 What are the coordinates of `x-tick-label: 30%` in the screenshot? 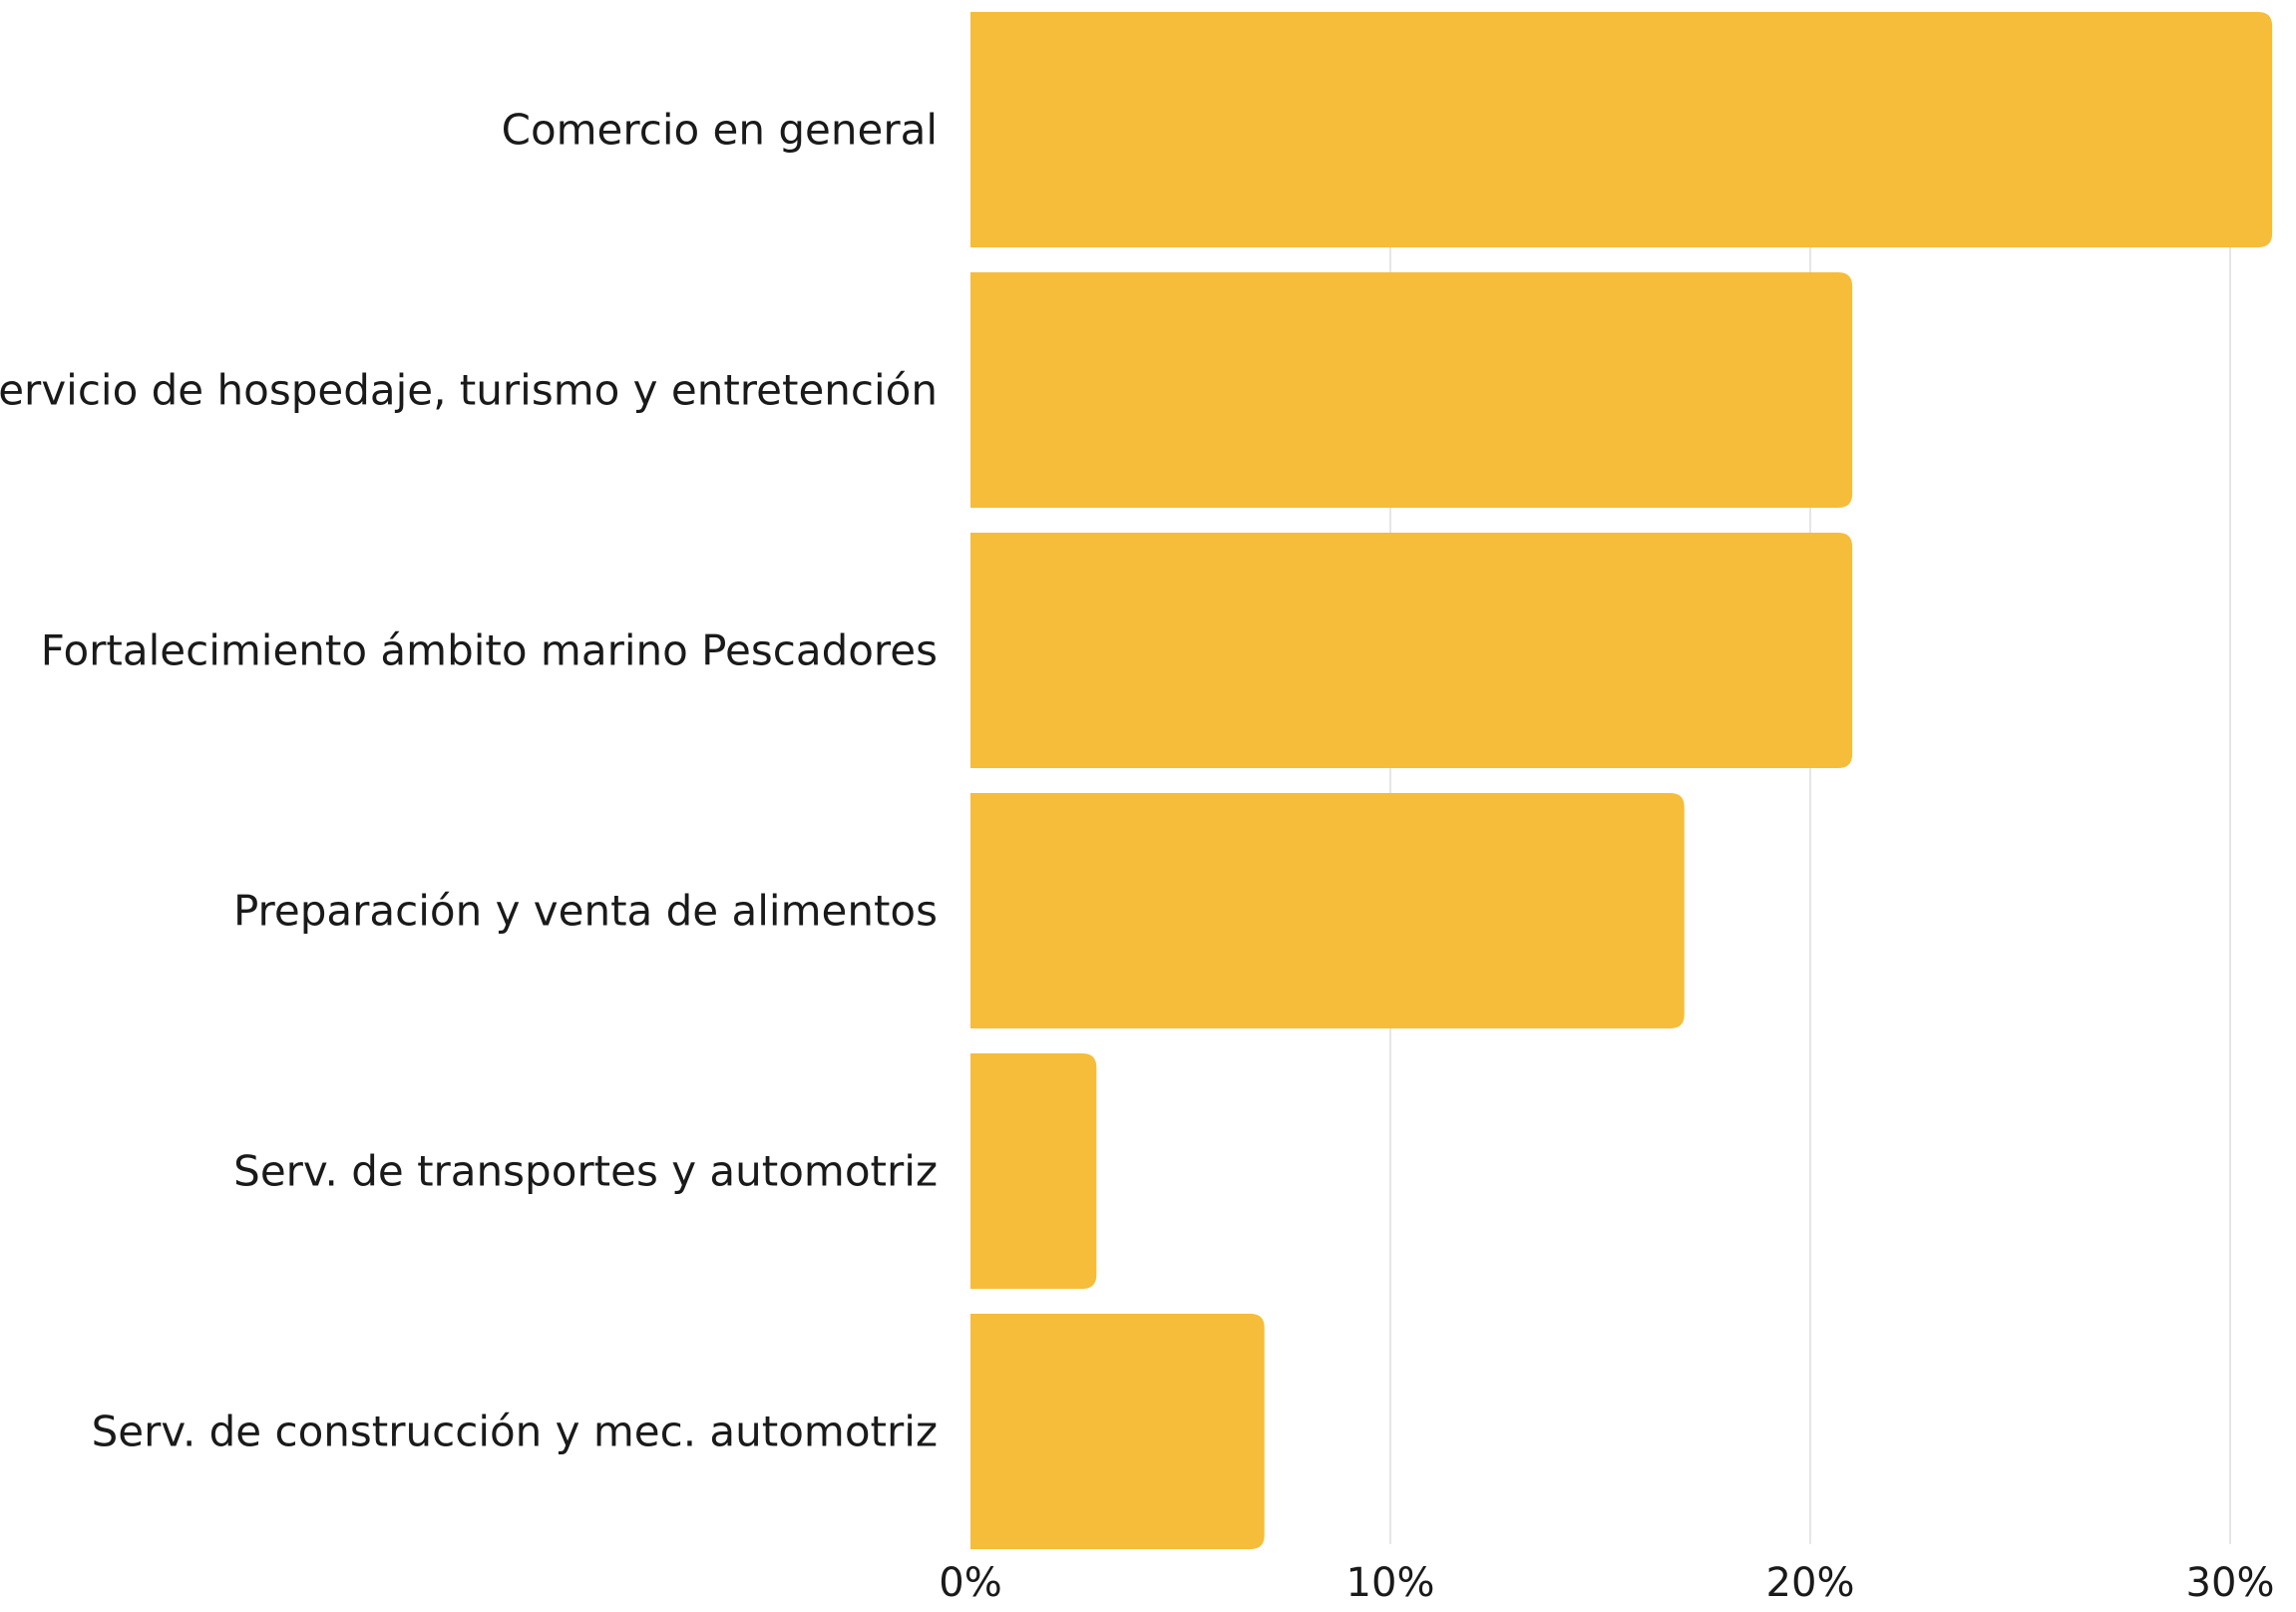 It's located at (2230, 1583).